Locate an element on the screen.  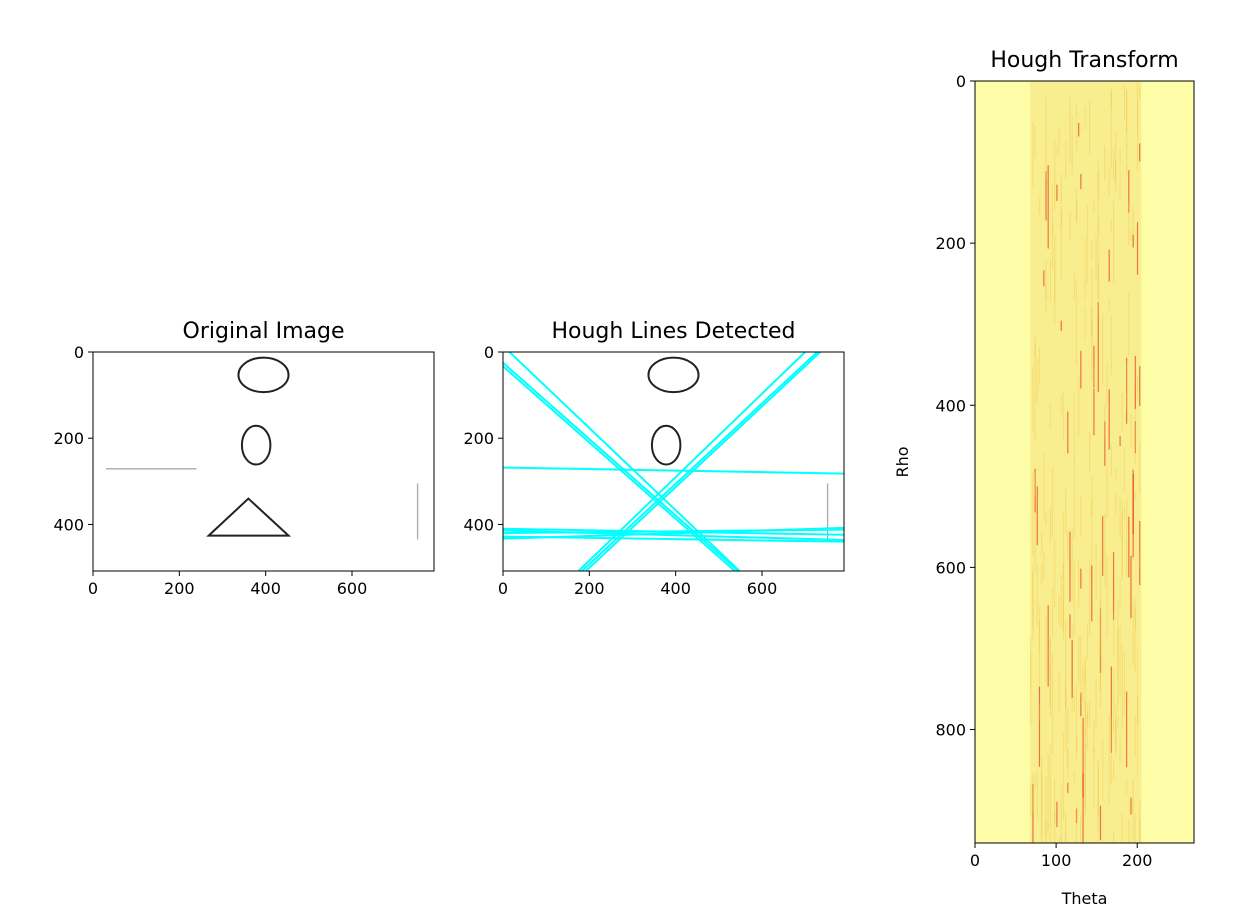
x-tick-label-original-2: 400 is located at coordinates (265, 588).